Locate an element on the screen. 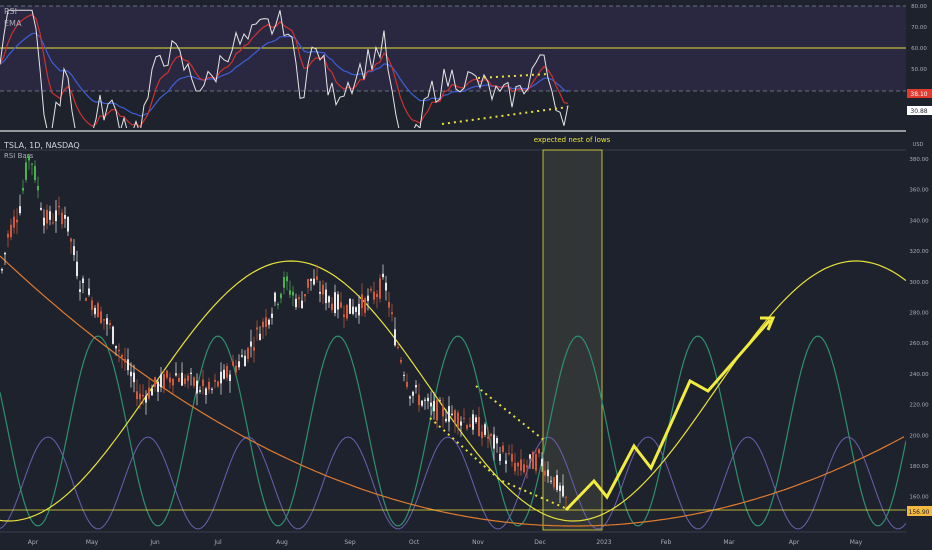  symbol-title: TSLA, 1D, NASDAQ is located at coordinates (41, 145).